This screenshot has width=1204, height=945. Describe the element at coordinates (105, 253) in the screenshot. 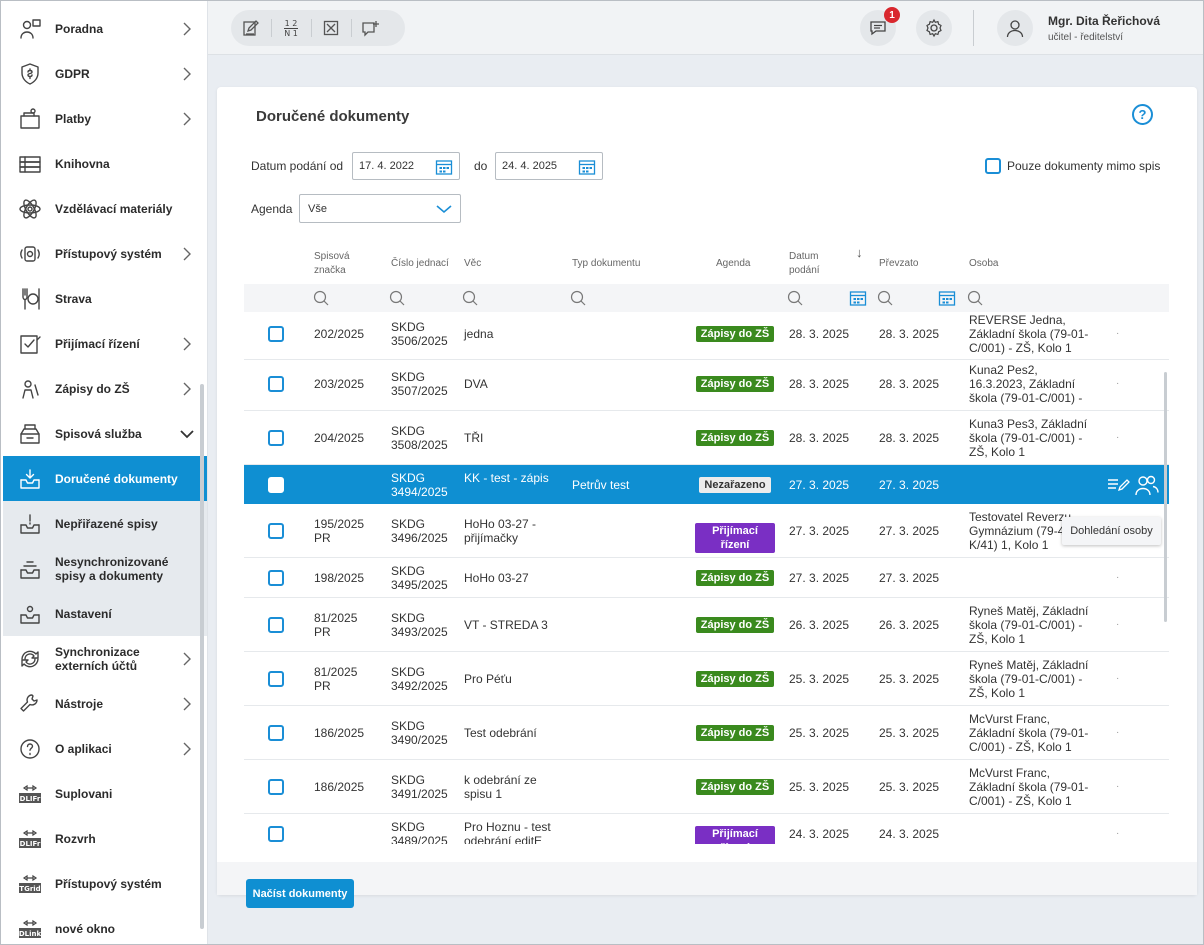

I see `sidebar-item: Přístupový systém` at that location.